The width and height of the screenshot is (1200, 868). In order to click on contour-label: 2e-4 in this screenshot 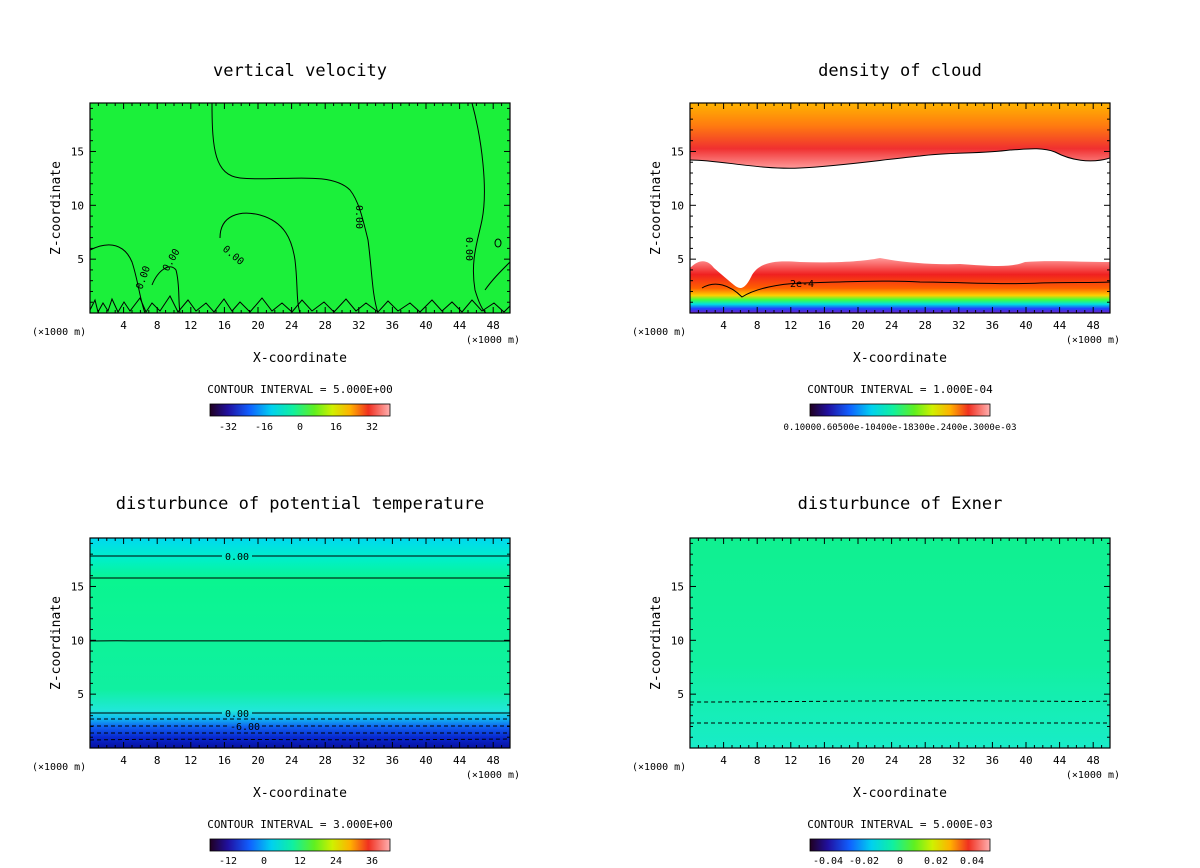, I will do `click(802, 284)`.